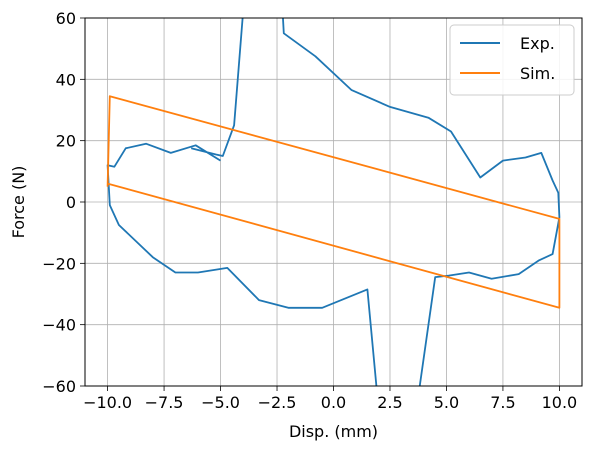 This screenshot has height=450, width=594. What do you see at coordinates (502, 402) in the screenshot?
I see `x-tick-label: 7.5` at bounding box center [502, 402].